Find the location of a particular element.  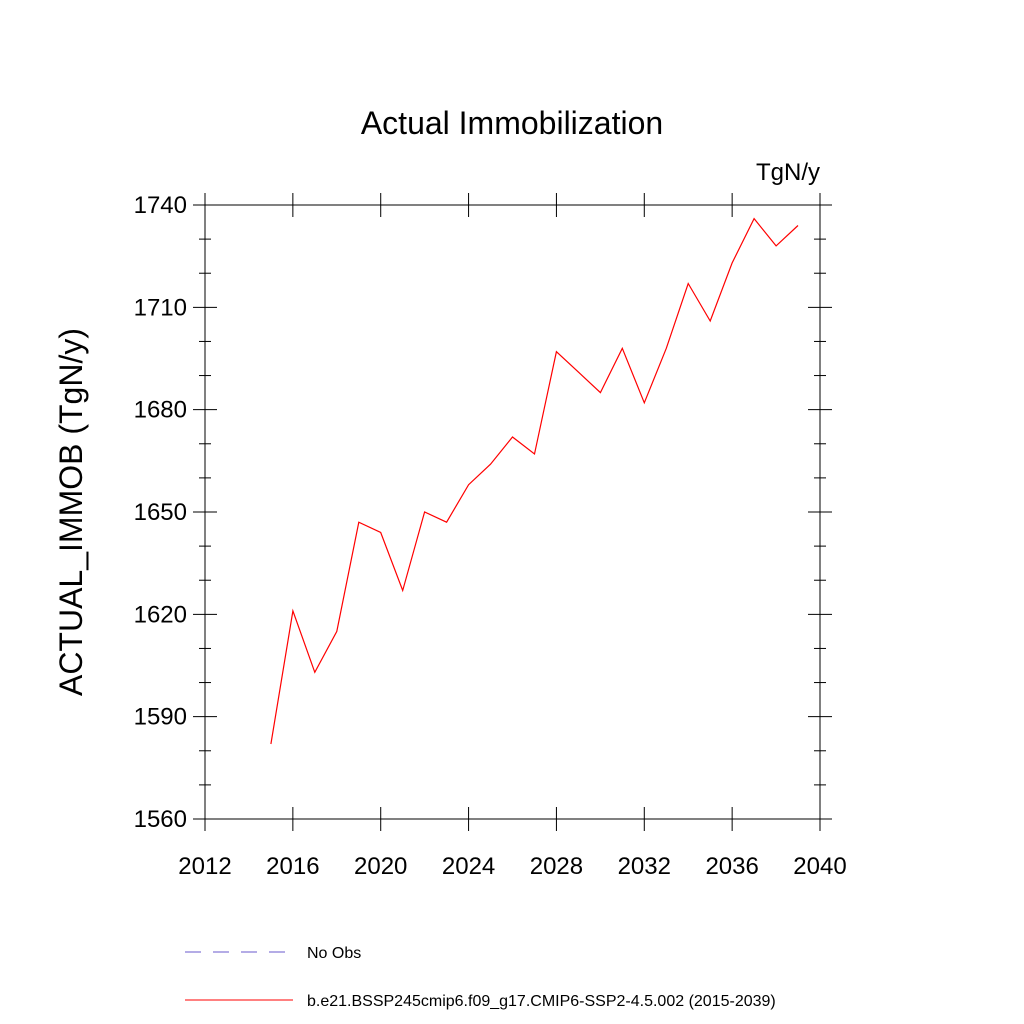

x-tick-label: 2036 is located at coordinates (731, 866).